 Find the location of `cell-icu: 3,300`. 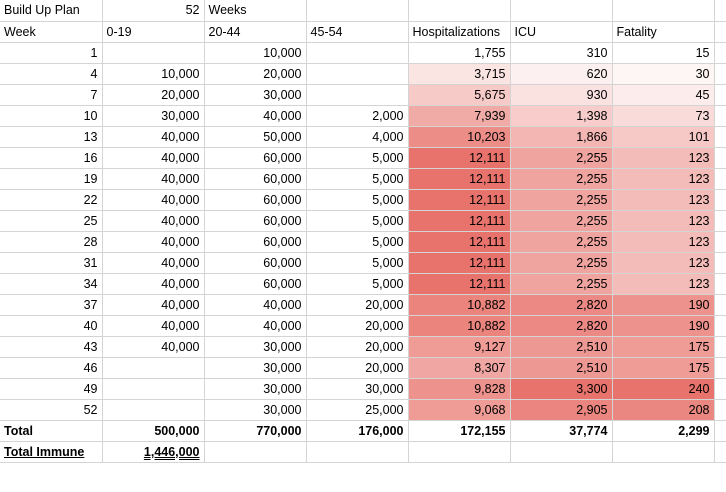

cell-icu: 3,300 is located at coordinates (561, 389).